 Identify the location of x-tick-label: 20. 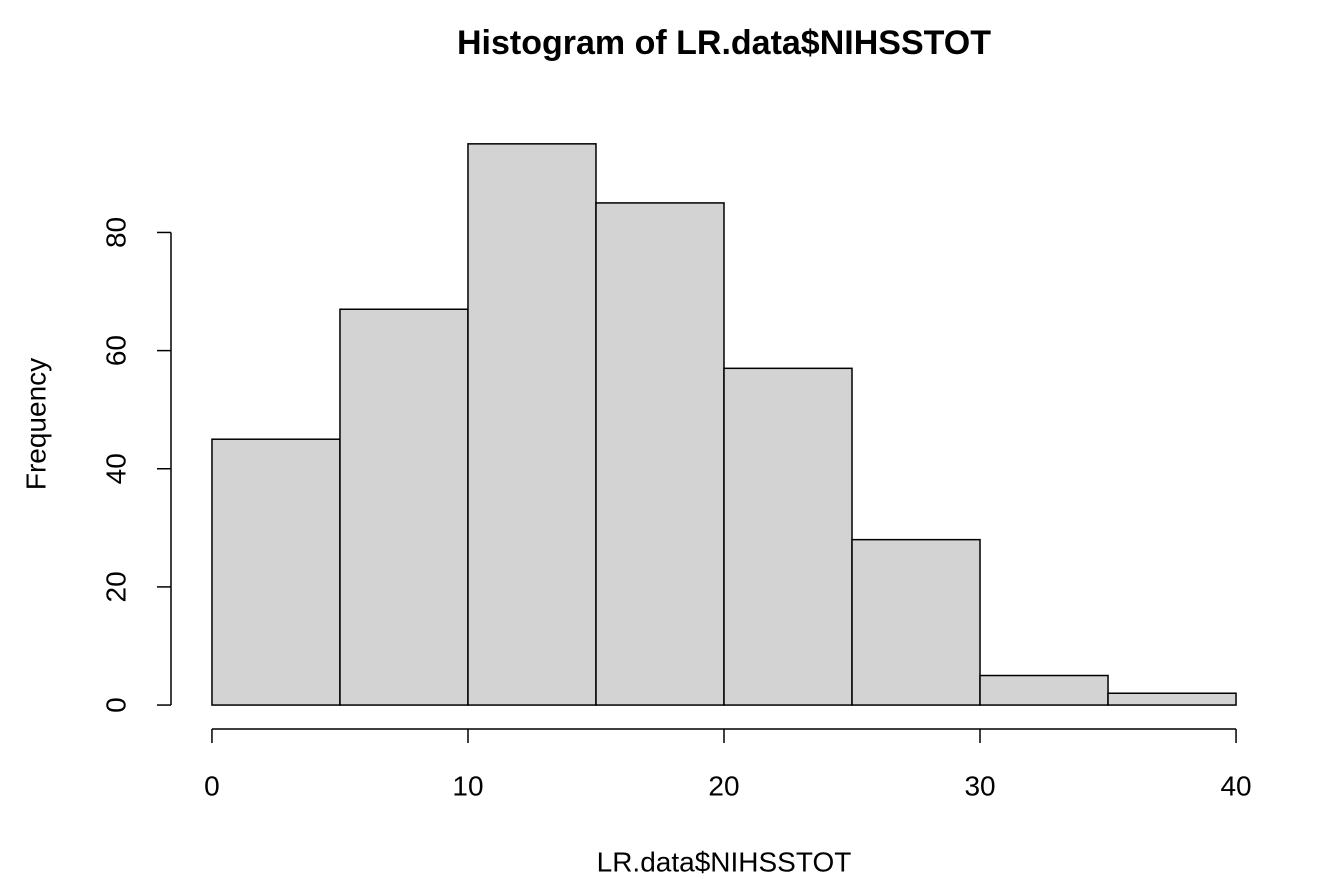
(723, 785).